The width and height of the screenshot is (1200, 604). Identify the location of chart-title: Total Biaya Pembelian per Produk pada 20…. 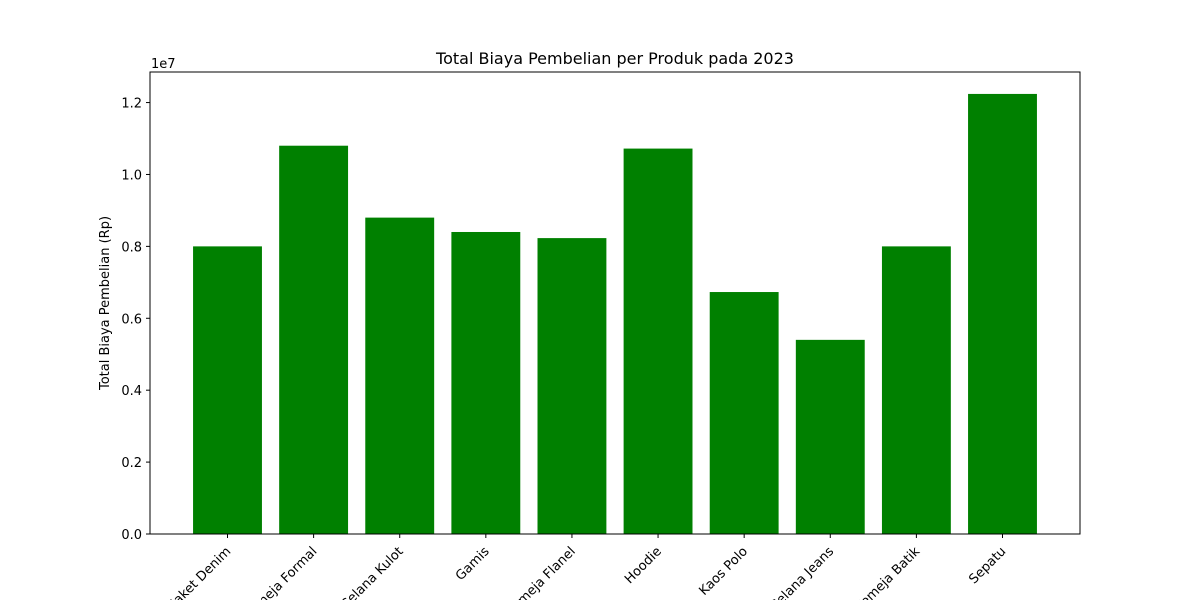
(614, 58).